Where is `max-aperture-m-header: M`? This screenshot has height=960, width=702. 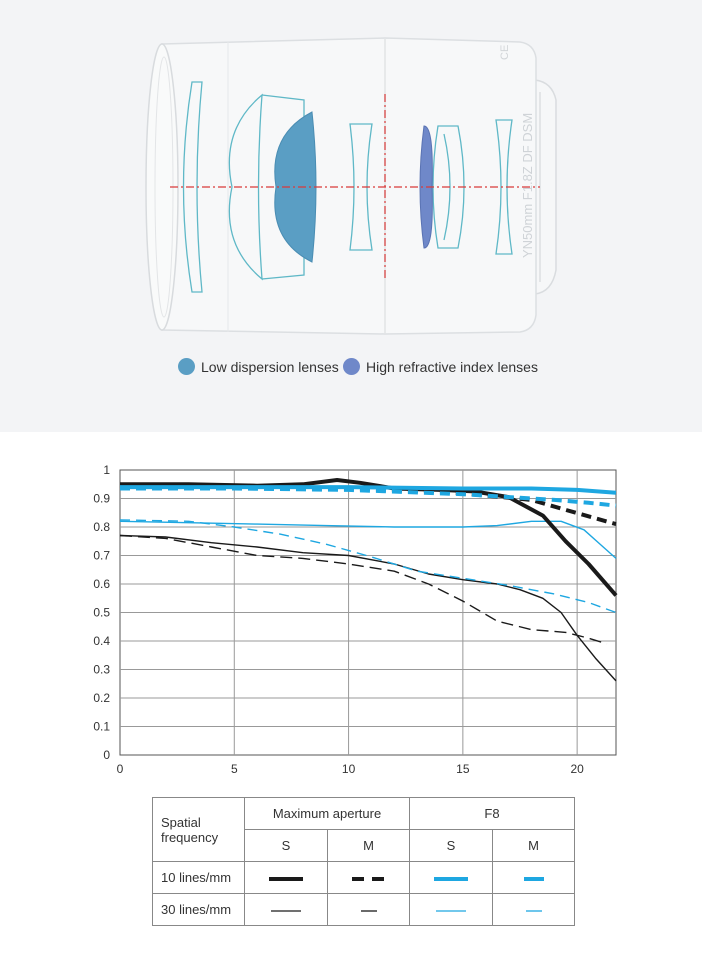 max-aperture-m-header: M is located at coordinates (368, 845).